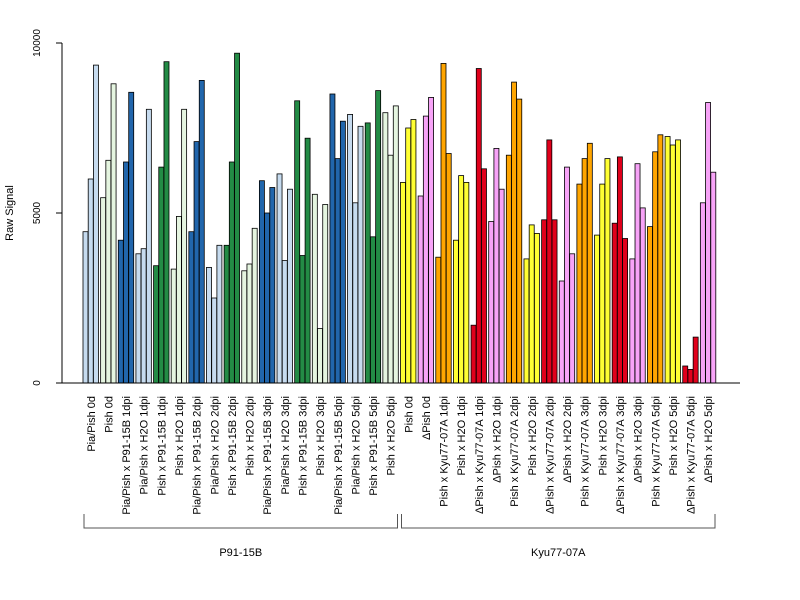 The width and height of the screenshot is (800, 600). What do you see at coordinates (480, 455) in the screenshot?
I see `category-label: ΔPish x Kyu77-07A 1dpi` at bounding box center [480, 455].